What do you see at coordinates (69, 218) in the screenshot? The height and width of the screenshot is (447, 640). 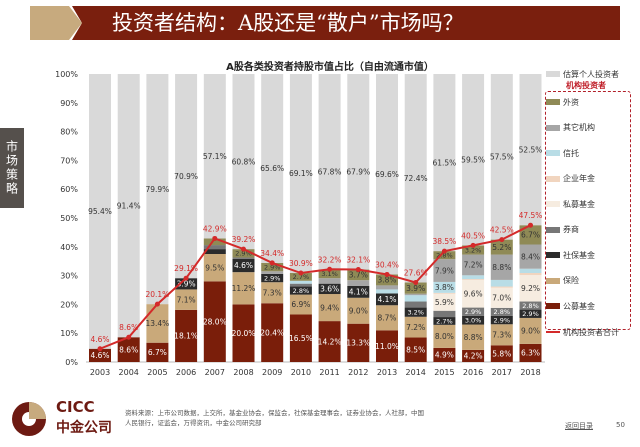 I see `y-tick-label: 50%` at bounding box center [69, 218].